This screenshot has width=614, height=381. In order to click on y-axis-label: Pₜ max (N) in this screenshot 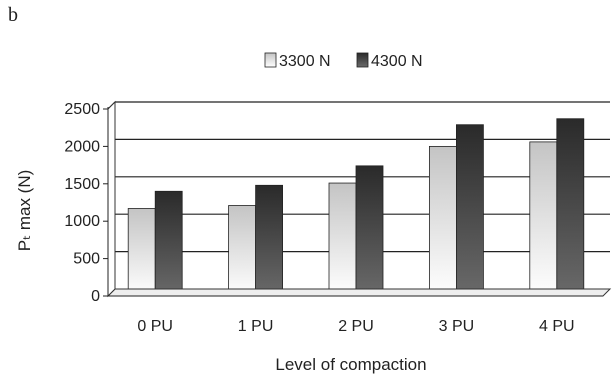, I will do `click(24, 211)`.